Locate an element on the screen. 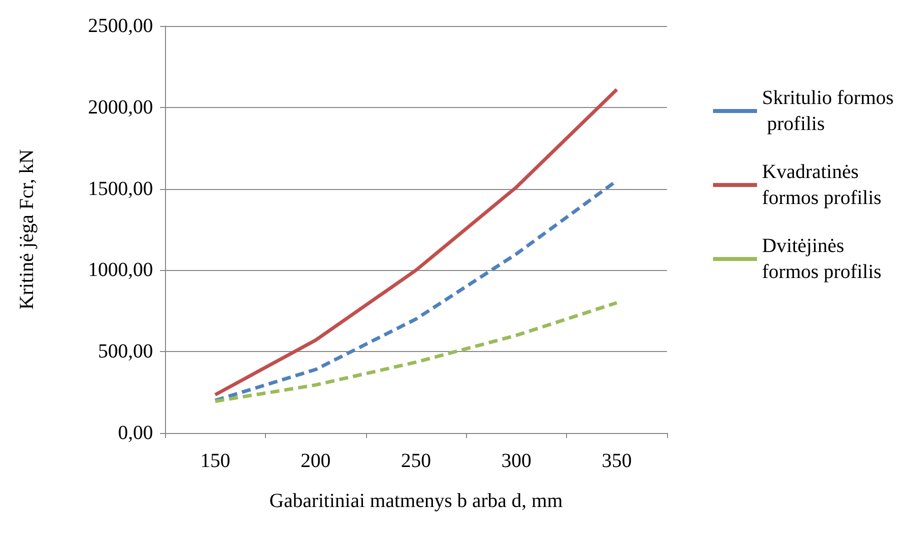  legend-label: Kvadratinės formos profilis is located at coordinates (822, 185).